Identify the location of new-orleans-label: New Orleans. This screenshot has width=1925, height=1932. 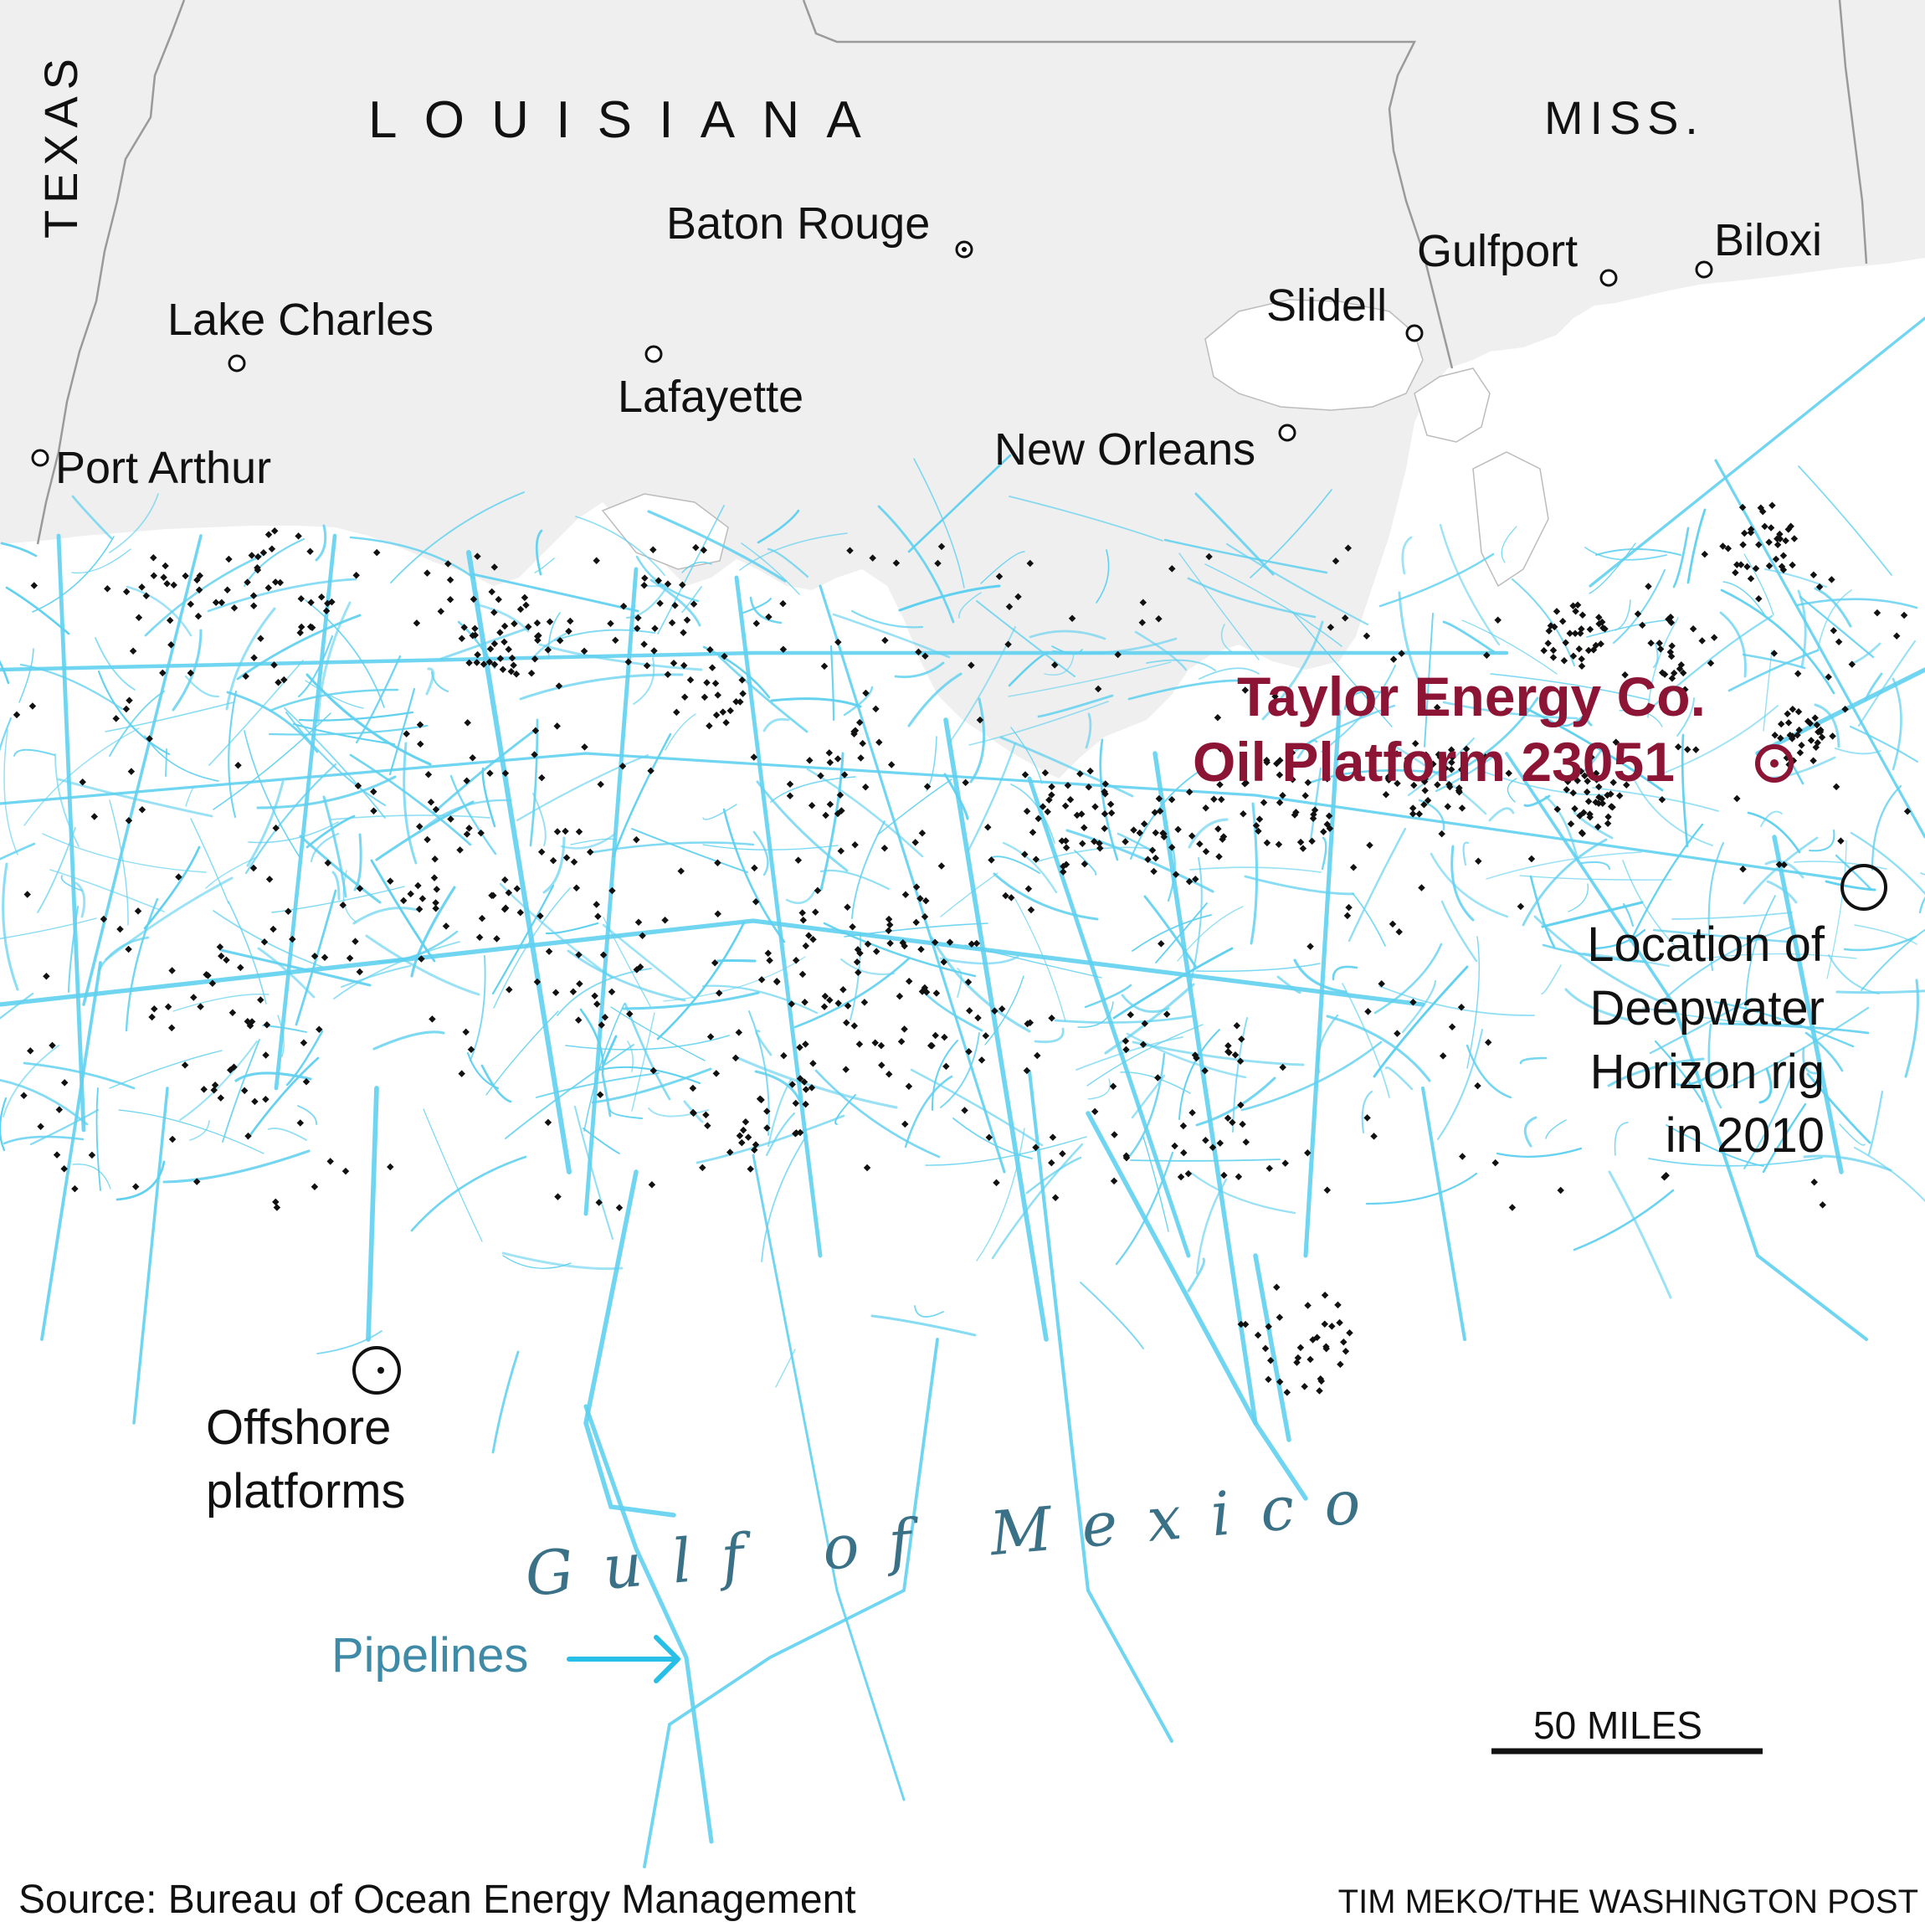
(1124, 450).